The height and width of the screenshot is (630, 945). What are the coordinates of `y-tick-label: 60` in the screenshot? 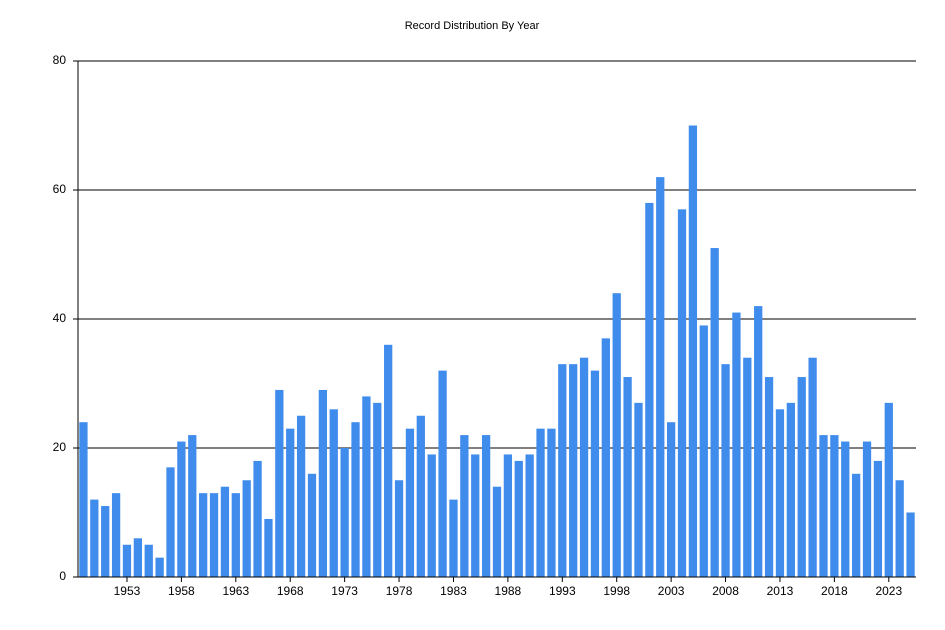 It's located at (60, 189).